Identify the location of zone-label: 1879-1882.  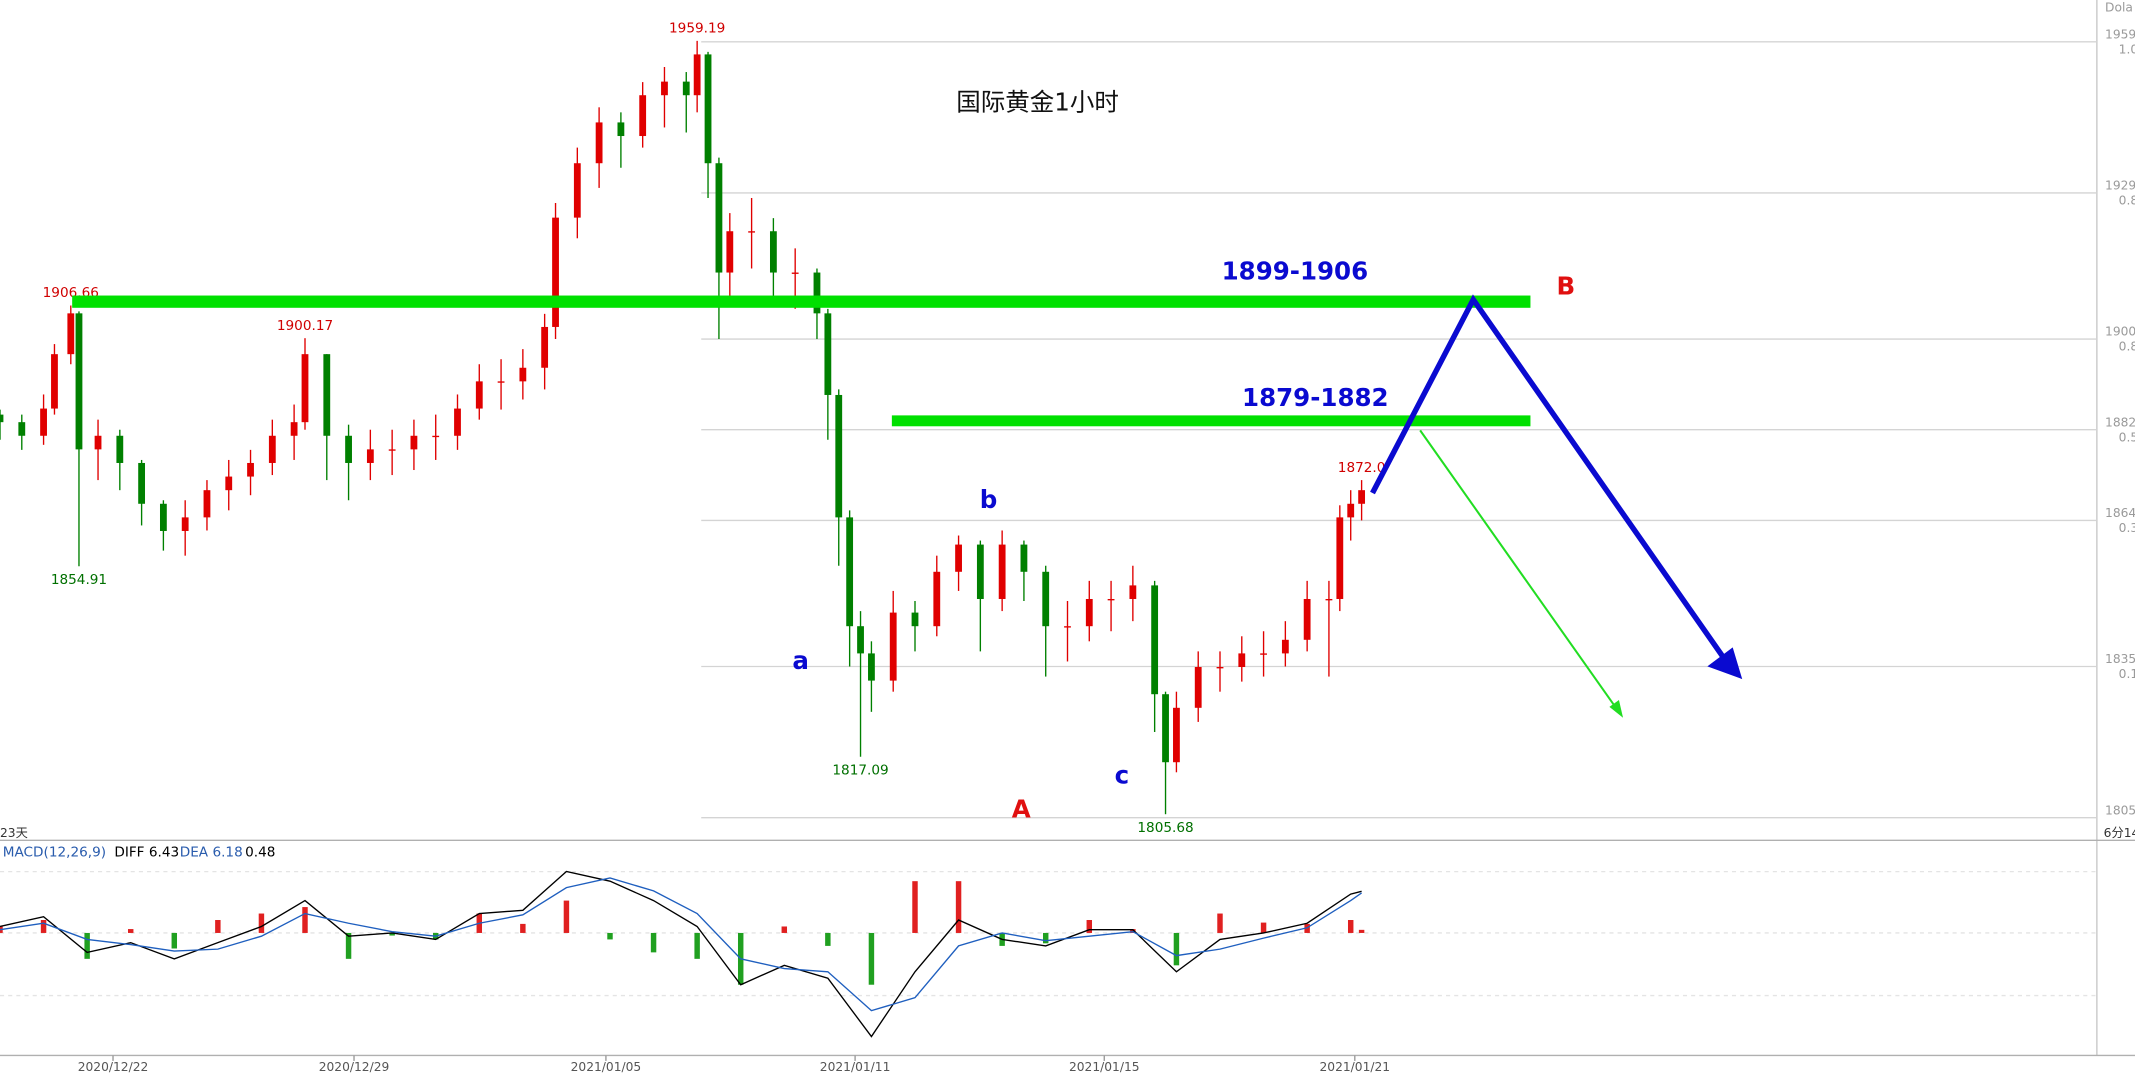
(1315, 397).